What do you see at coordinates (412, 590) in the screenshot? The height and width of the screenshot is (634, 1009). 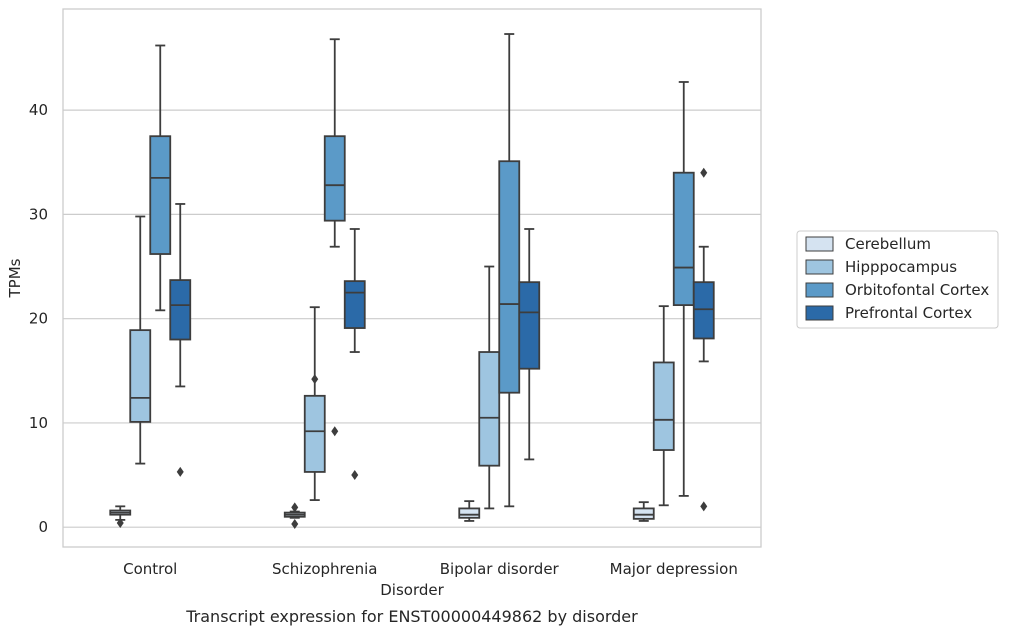 I see `x-axis-title: Disorder` at bounding box center [412, 590].